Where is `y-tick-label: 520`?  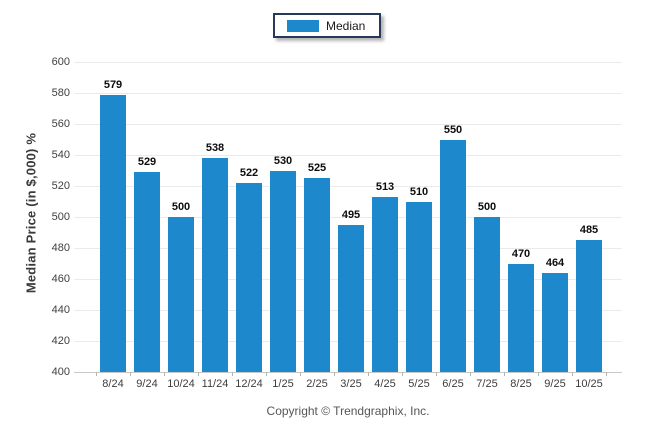 y-tick-label: 520 is located at coordinates (60, 185).